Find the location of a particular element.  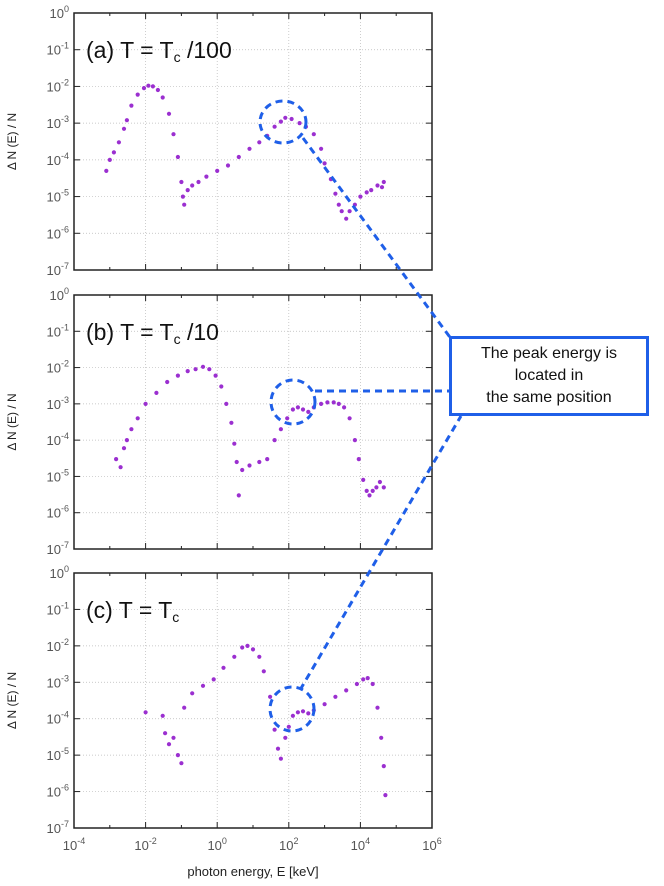

annotation-line-2: located in is located at coordinates (549, 375).